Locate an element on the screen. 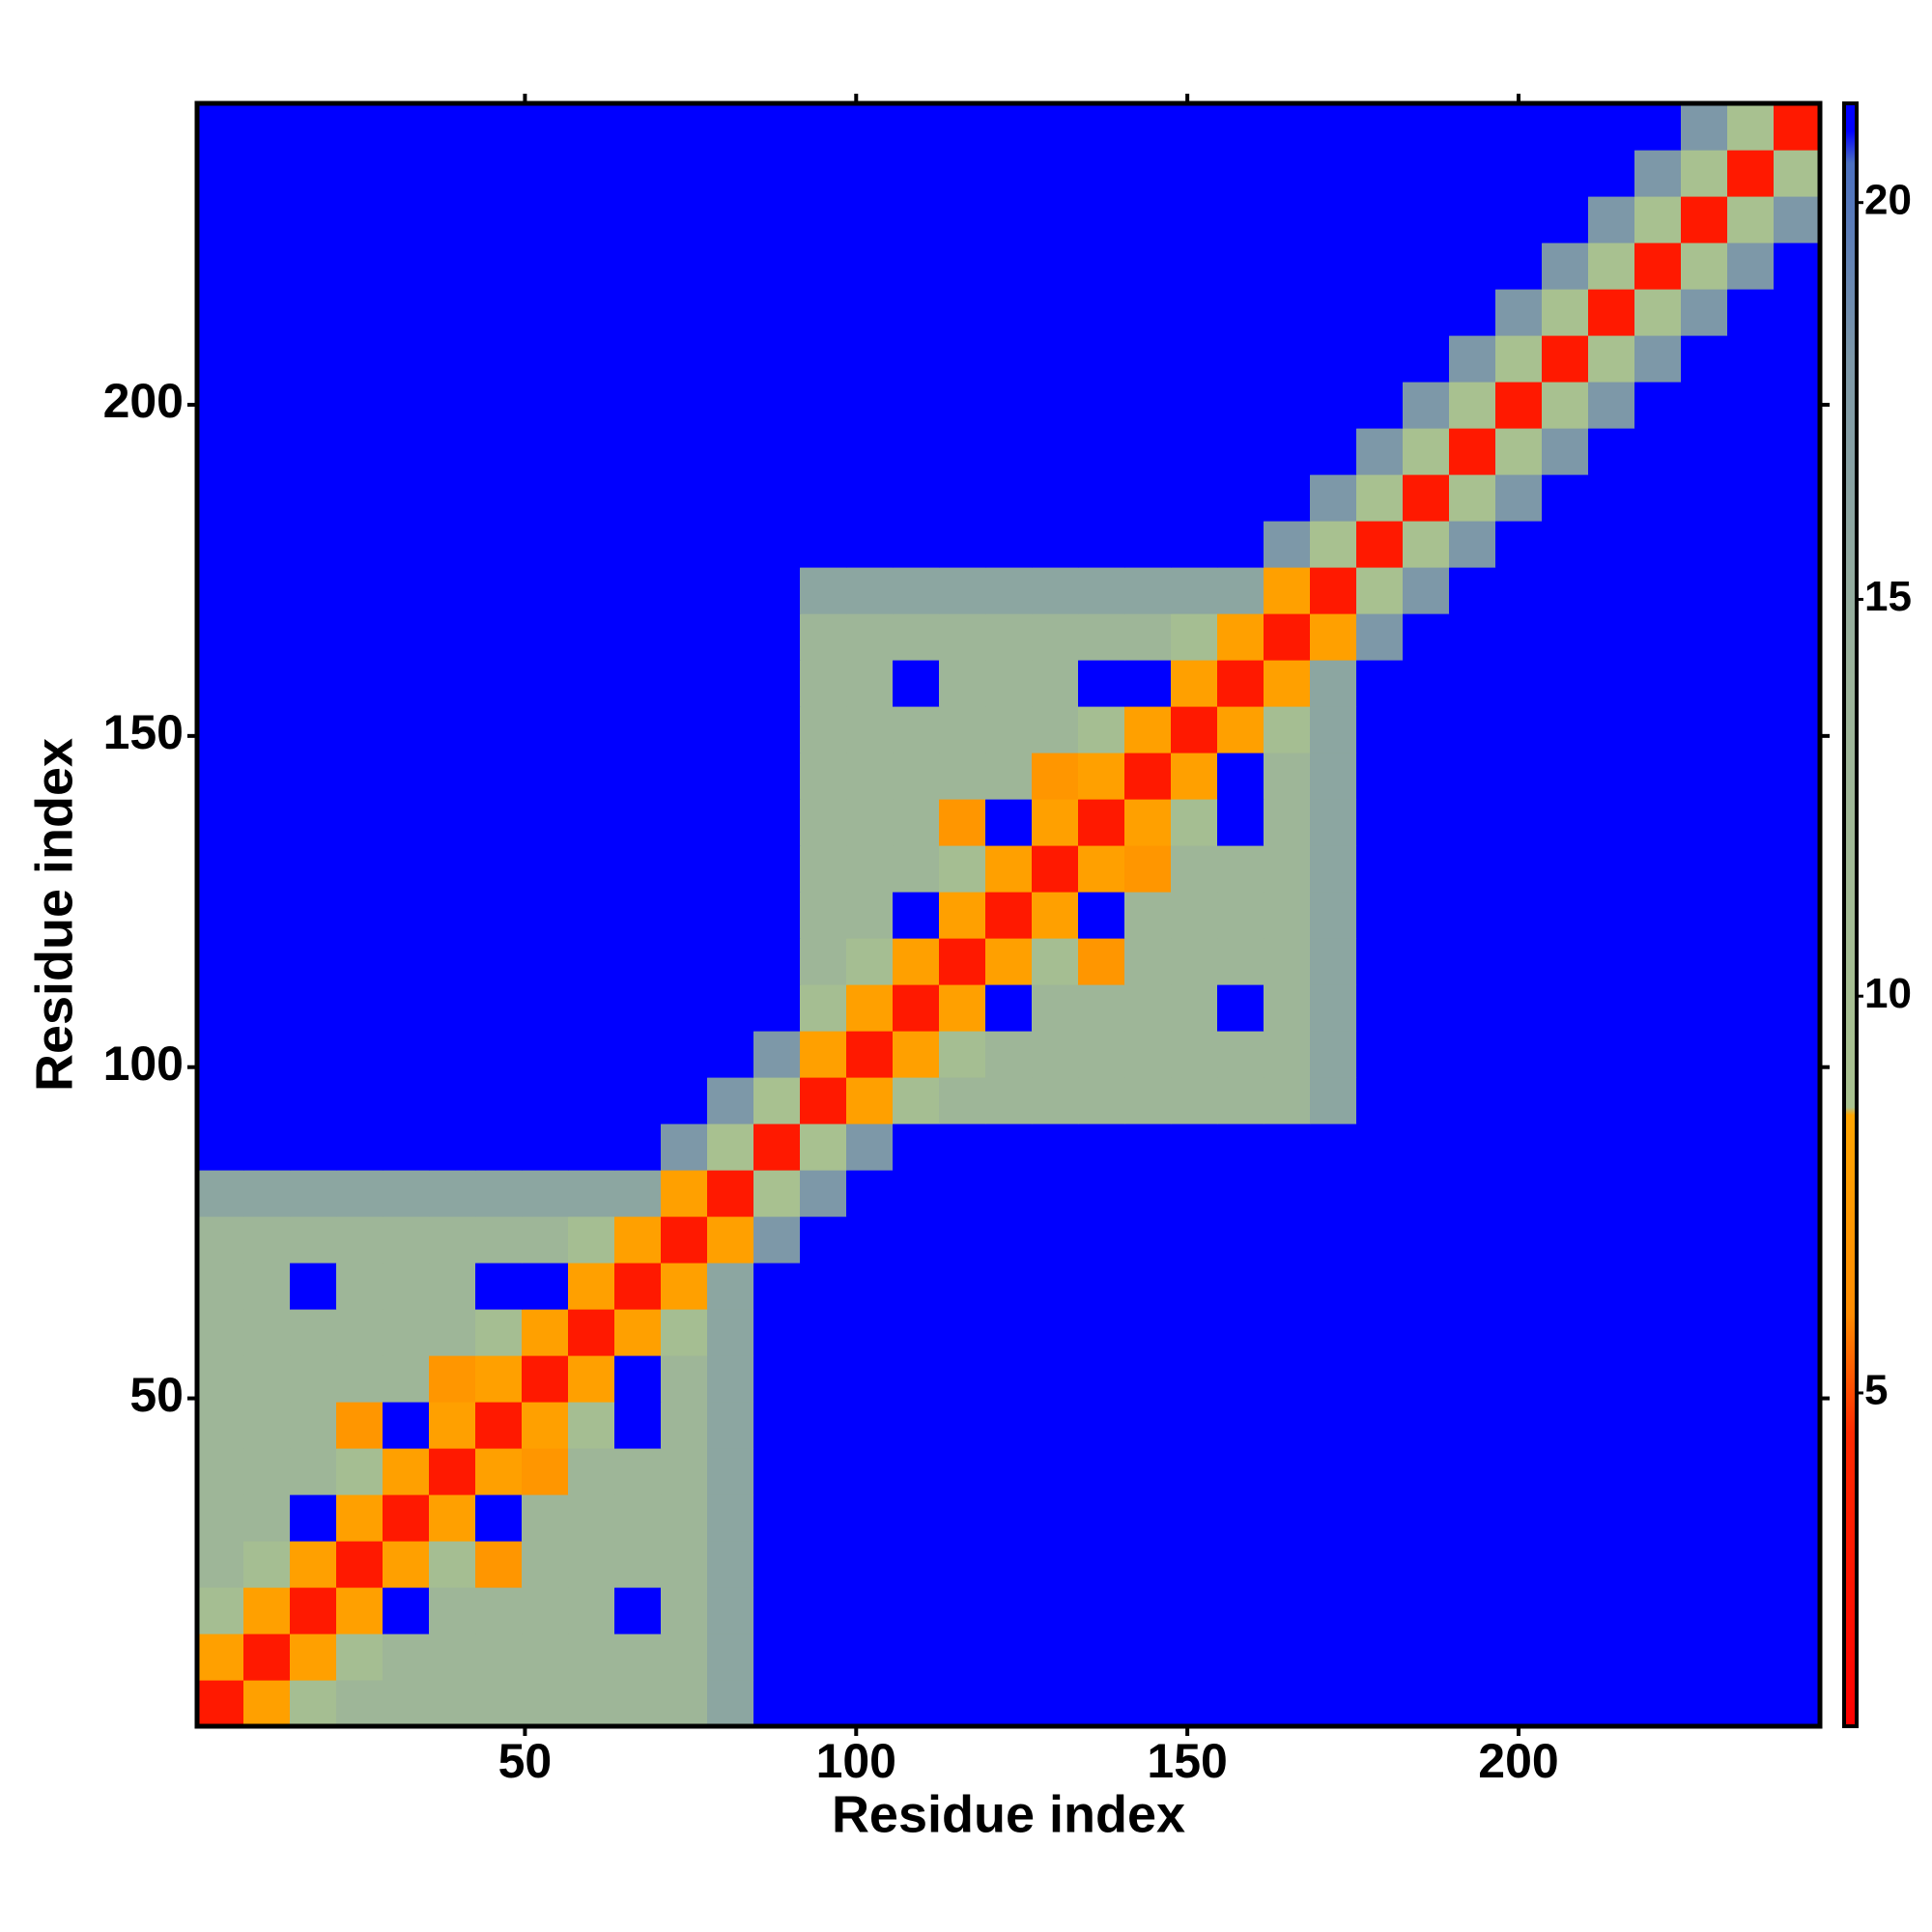  x-tick-label: 200 is located at coordinates (1518, 1761).